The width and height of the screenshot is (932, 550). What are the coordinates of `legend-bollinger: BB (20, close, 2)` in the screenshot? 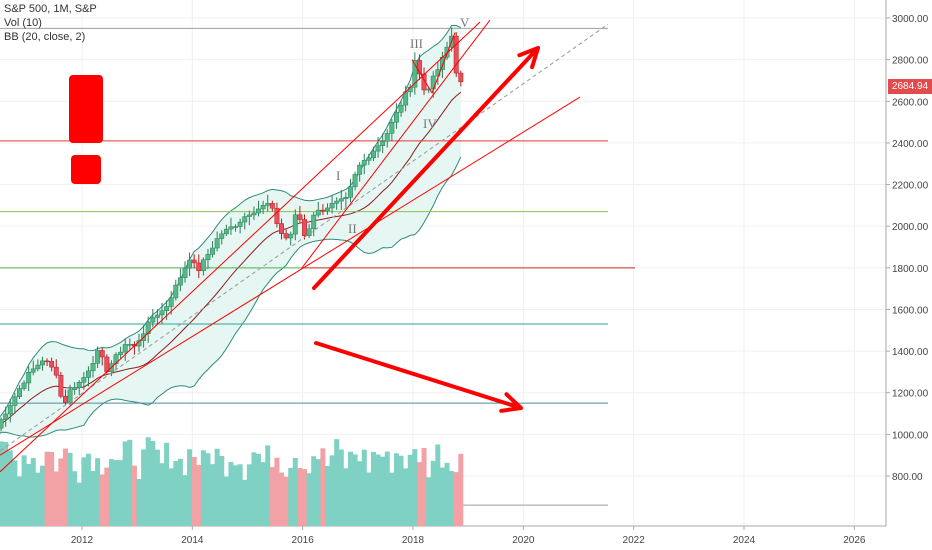 It's located at (45, 37).